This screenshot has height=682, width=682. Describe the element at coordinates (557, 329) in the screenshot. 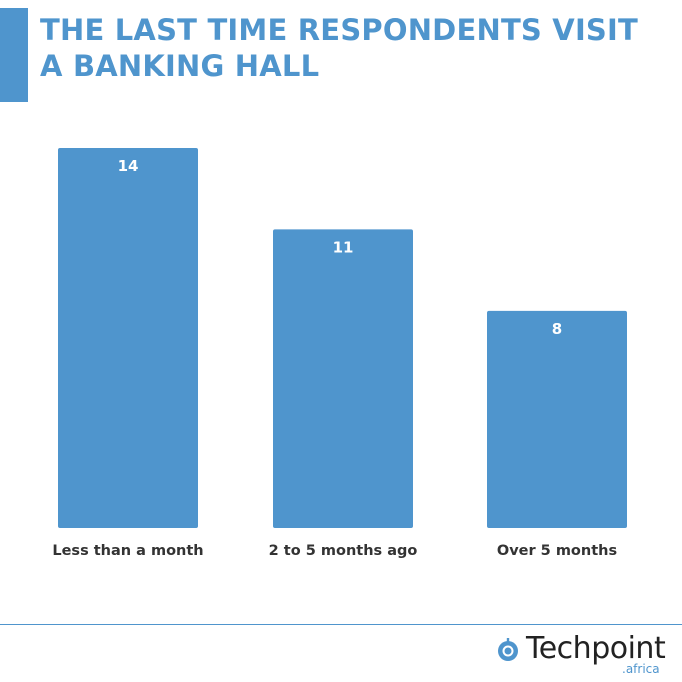

I see `bar-value-label-3: 8` at that location.